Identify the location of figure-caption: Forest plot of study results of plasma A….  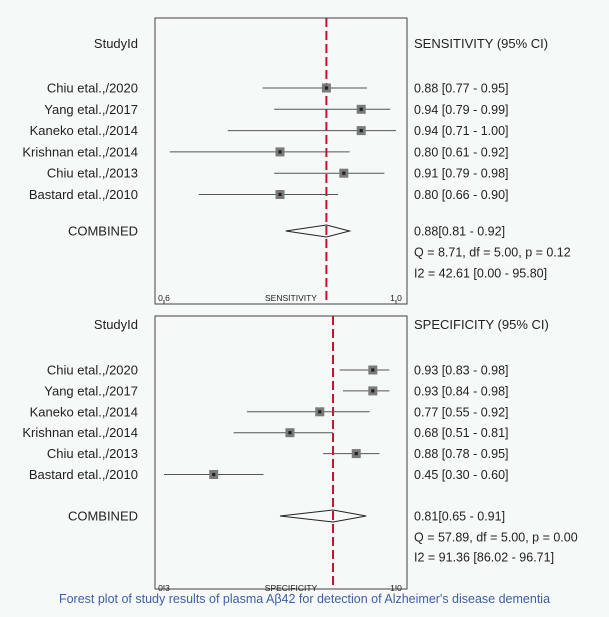
(304, 599).